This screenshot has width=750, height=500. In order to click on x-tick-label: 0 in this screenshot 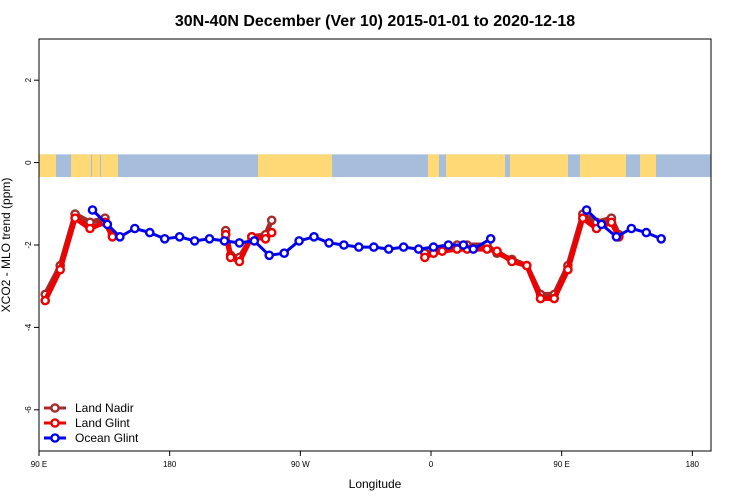, I will do `click(431, 464)`.